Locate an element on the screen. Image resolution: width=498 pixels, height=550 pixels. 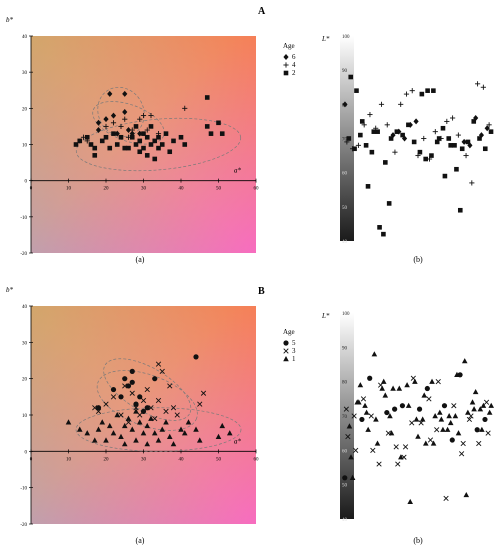
x-tick-label: 40 is located at coordinates (182, 189).